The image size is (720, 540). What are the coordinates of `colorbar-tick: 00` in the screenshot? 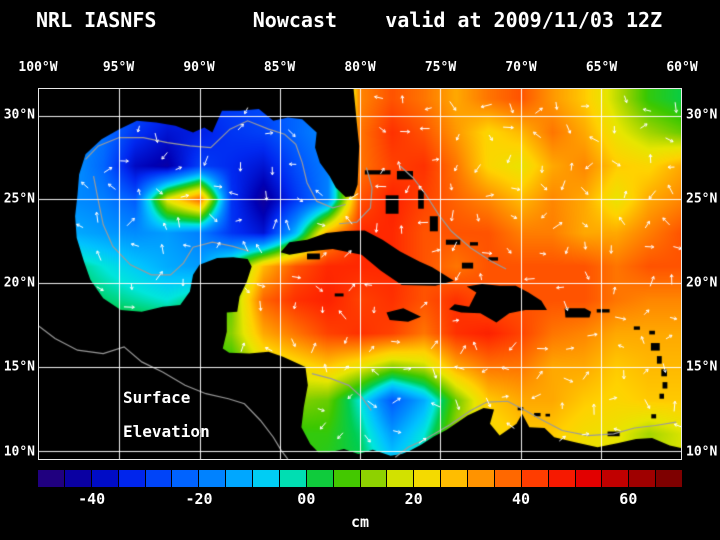 It's located at (306, 499).